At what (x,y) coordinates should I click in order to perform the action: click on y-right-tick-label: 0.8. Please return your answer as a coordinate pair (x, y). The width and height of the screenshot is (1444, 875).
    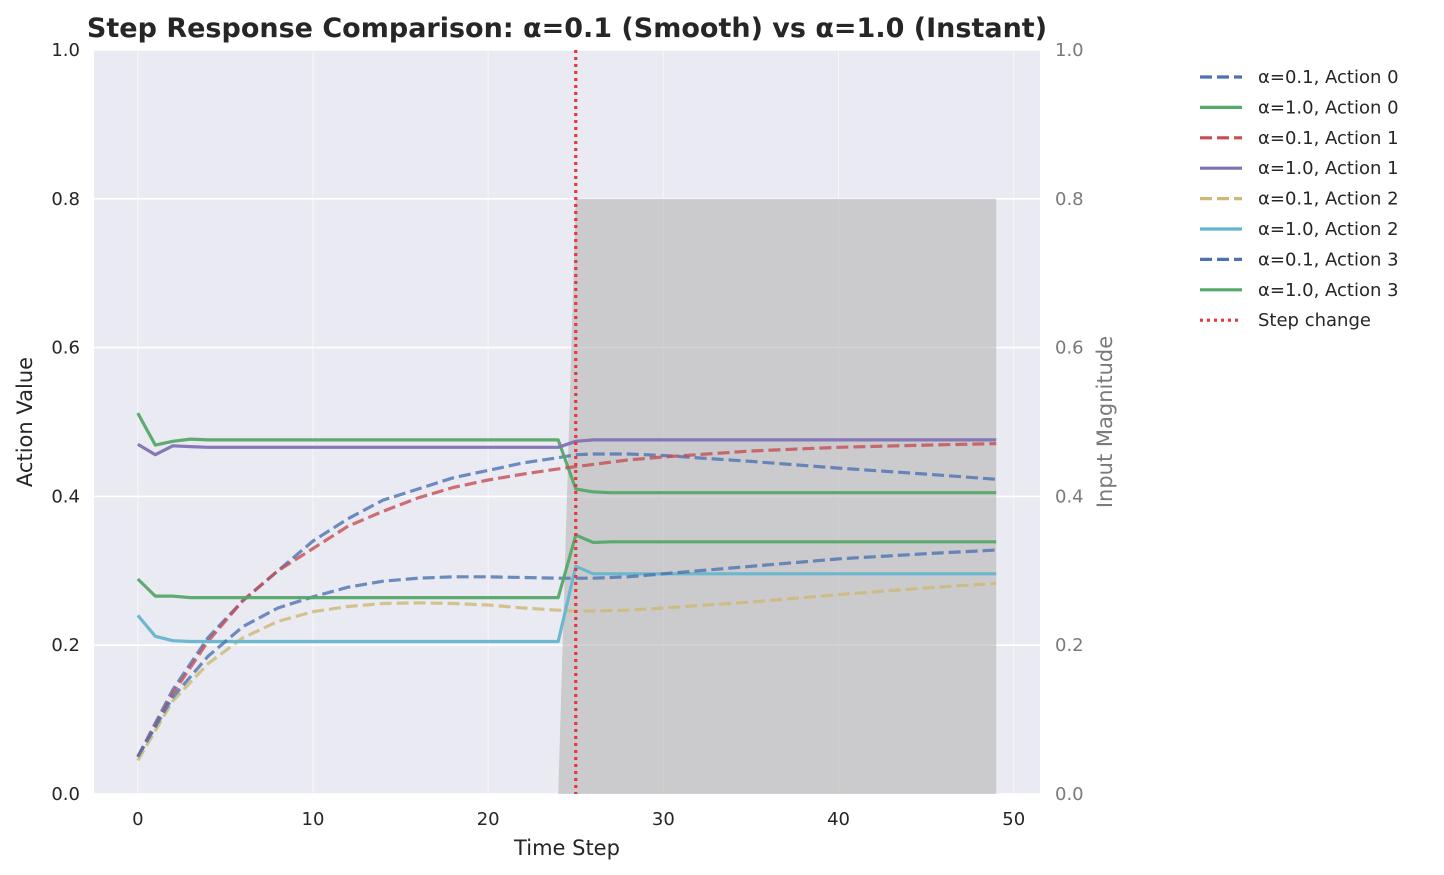
    Looking at the image, I should click on (1069, 199).